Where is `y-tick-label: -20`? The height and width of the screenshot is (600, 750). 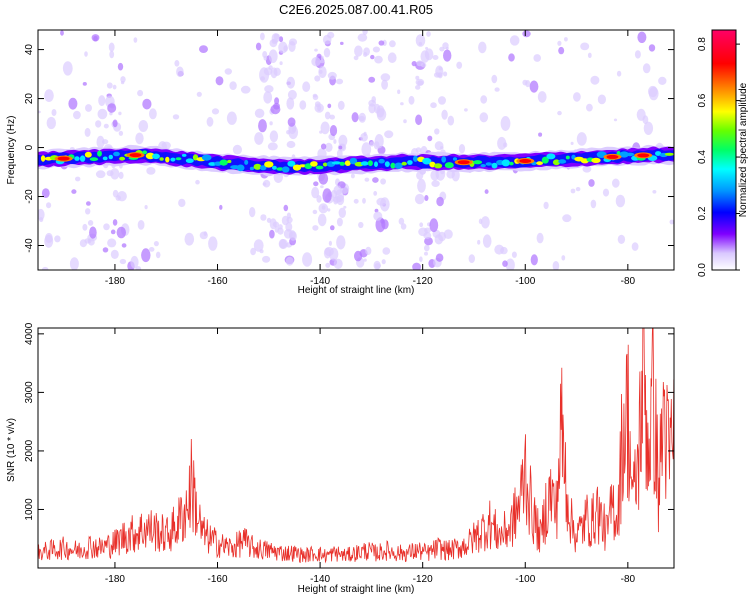
y-tick-label: -20 is located at coordinates (29, 196).